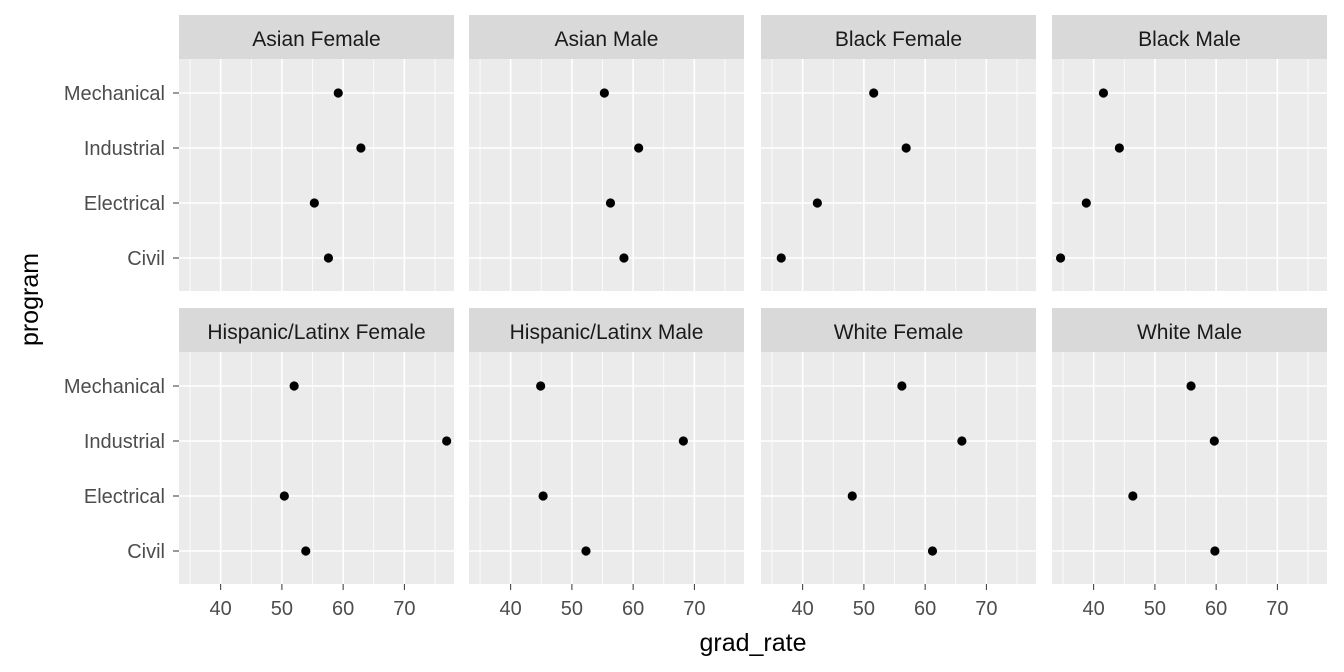 This screenshot has height=672, width=1344. I want to click on facet-label: Hispanic/Latinx Male, so click(607, 332).